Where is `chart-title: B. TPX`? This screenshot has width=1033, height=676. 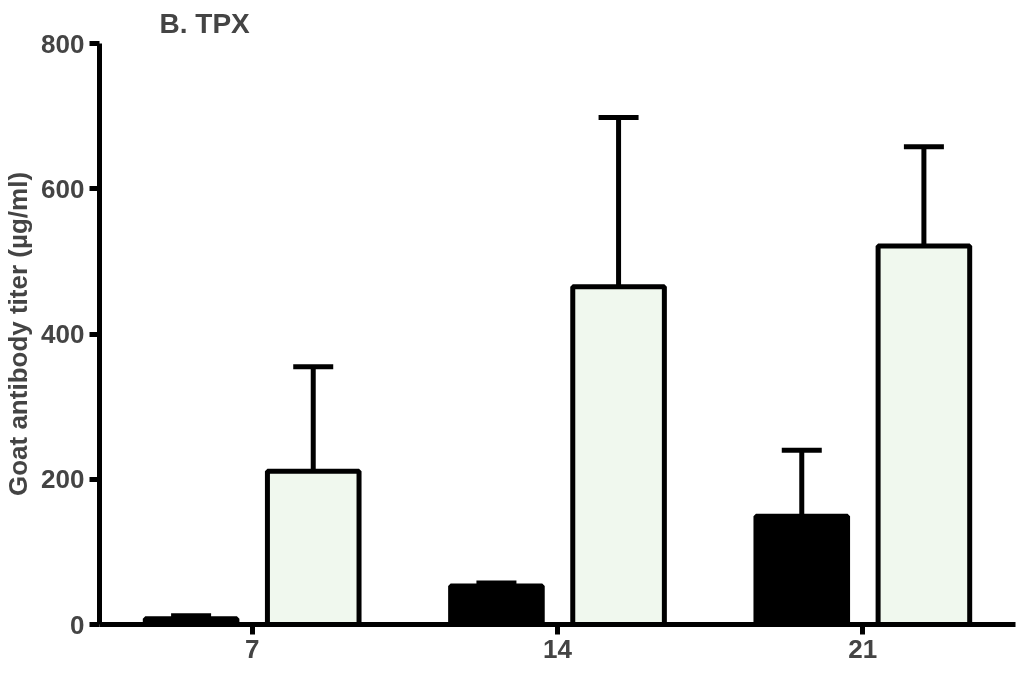 chart-title: B. TPX is located at coordinates (205, 23).